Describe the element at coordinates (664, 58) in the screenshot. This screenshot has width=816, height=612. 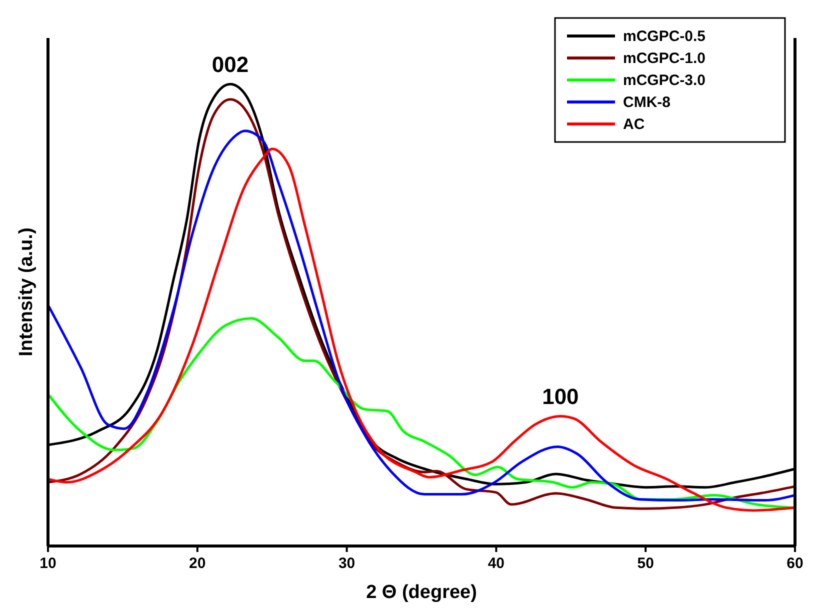
I see `legend-label: mCGPC-1.0` at that location.